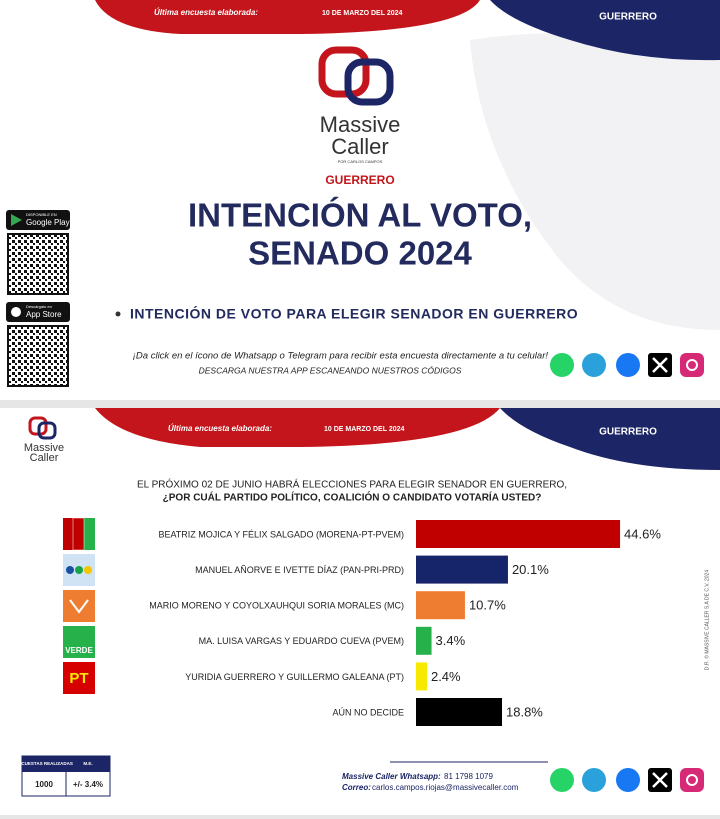 This screenshot has width=720, height=819. I want to click on value-label: 44.6%, so click(642, 533).